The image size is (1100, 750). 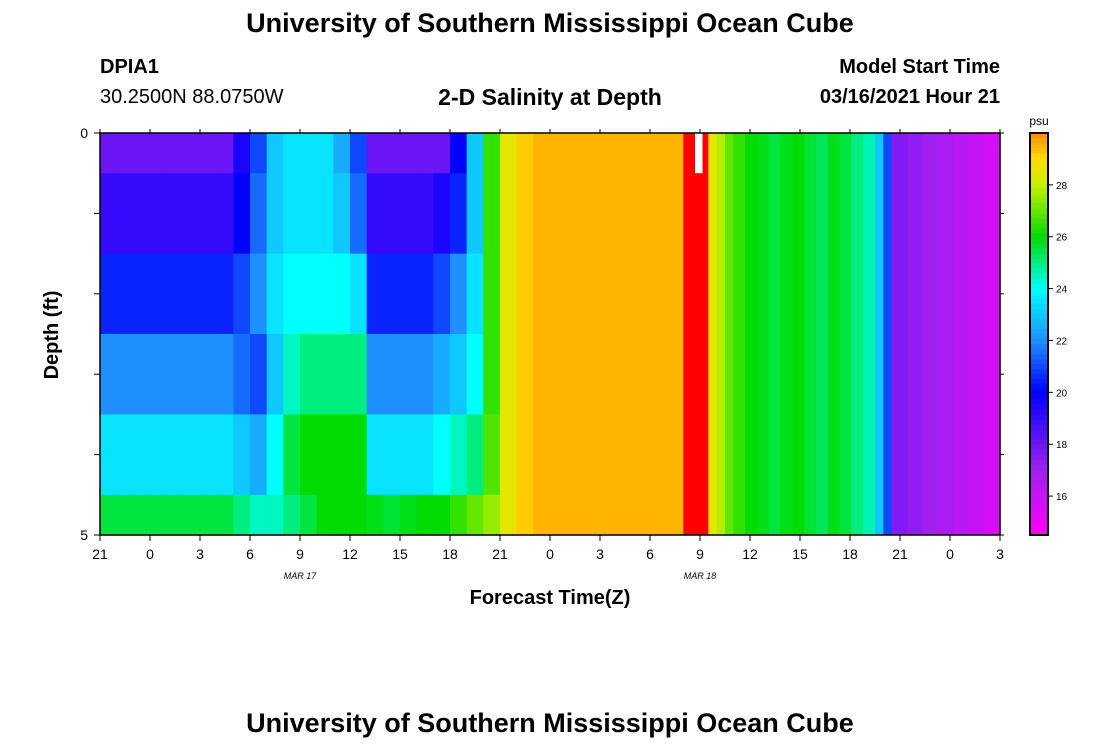 I want to click on x-tick-label: 3, so click(x=1000, y=554).